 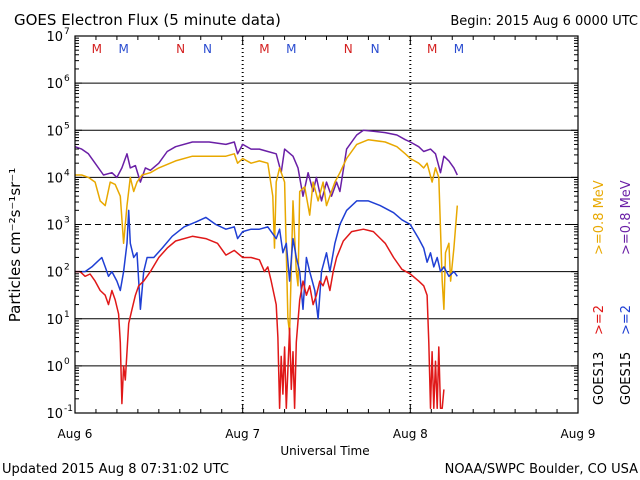 I want to click on right-legend: GOES13 >=2 >=0.8 MeV GOES15 >=2 >=0.8 MeV, so click(x=613, y=292).